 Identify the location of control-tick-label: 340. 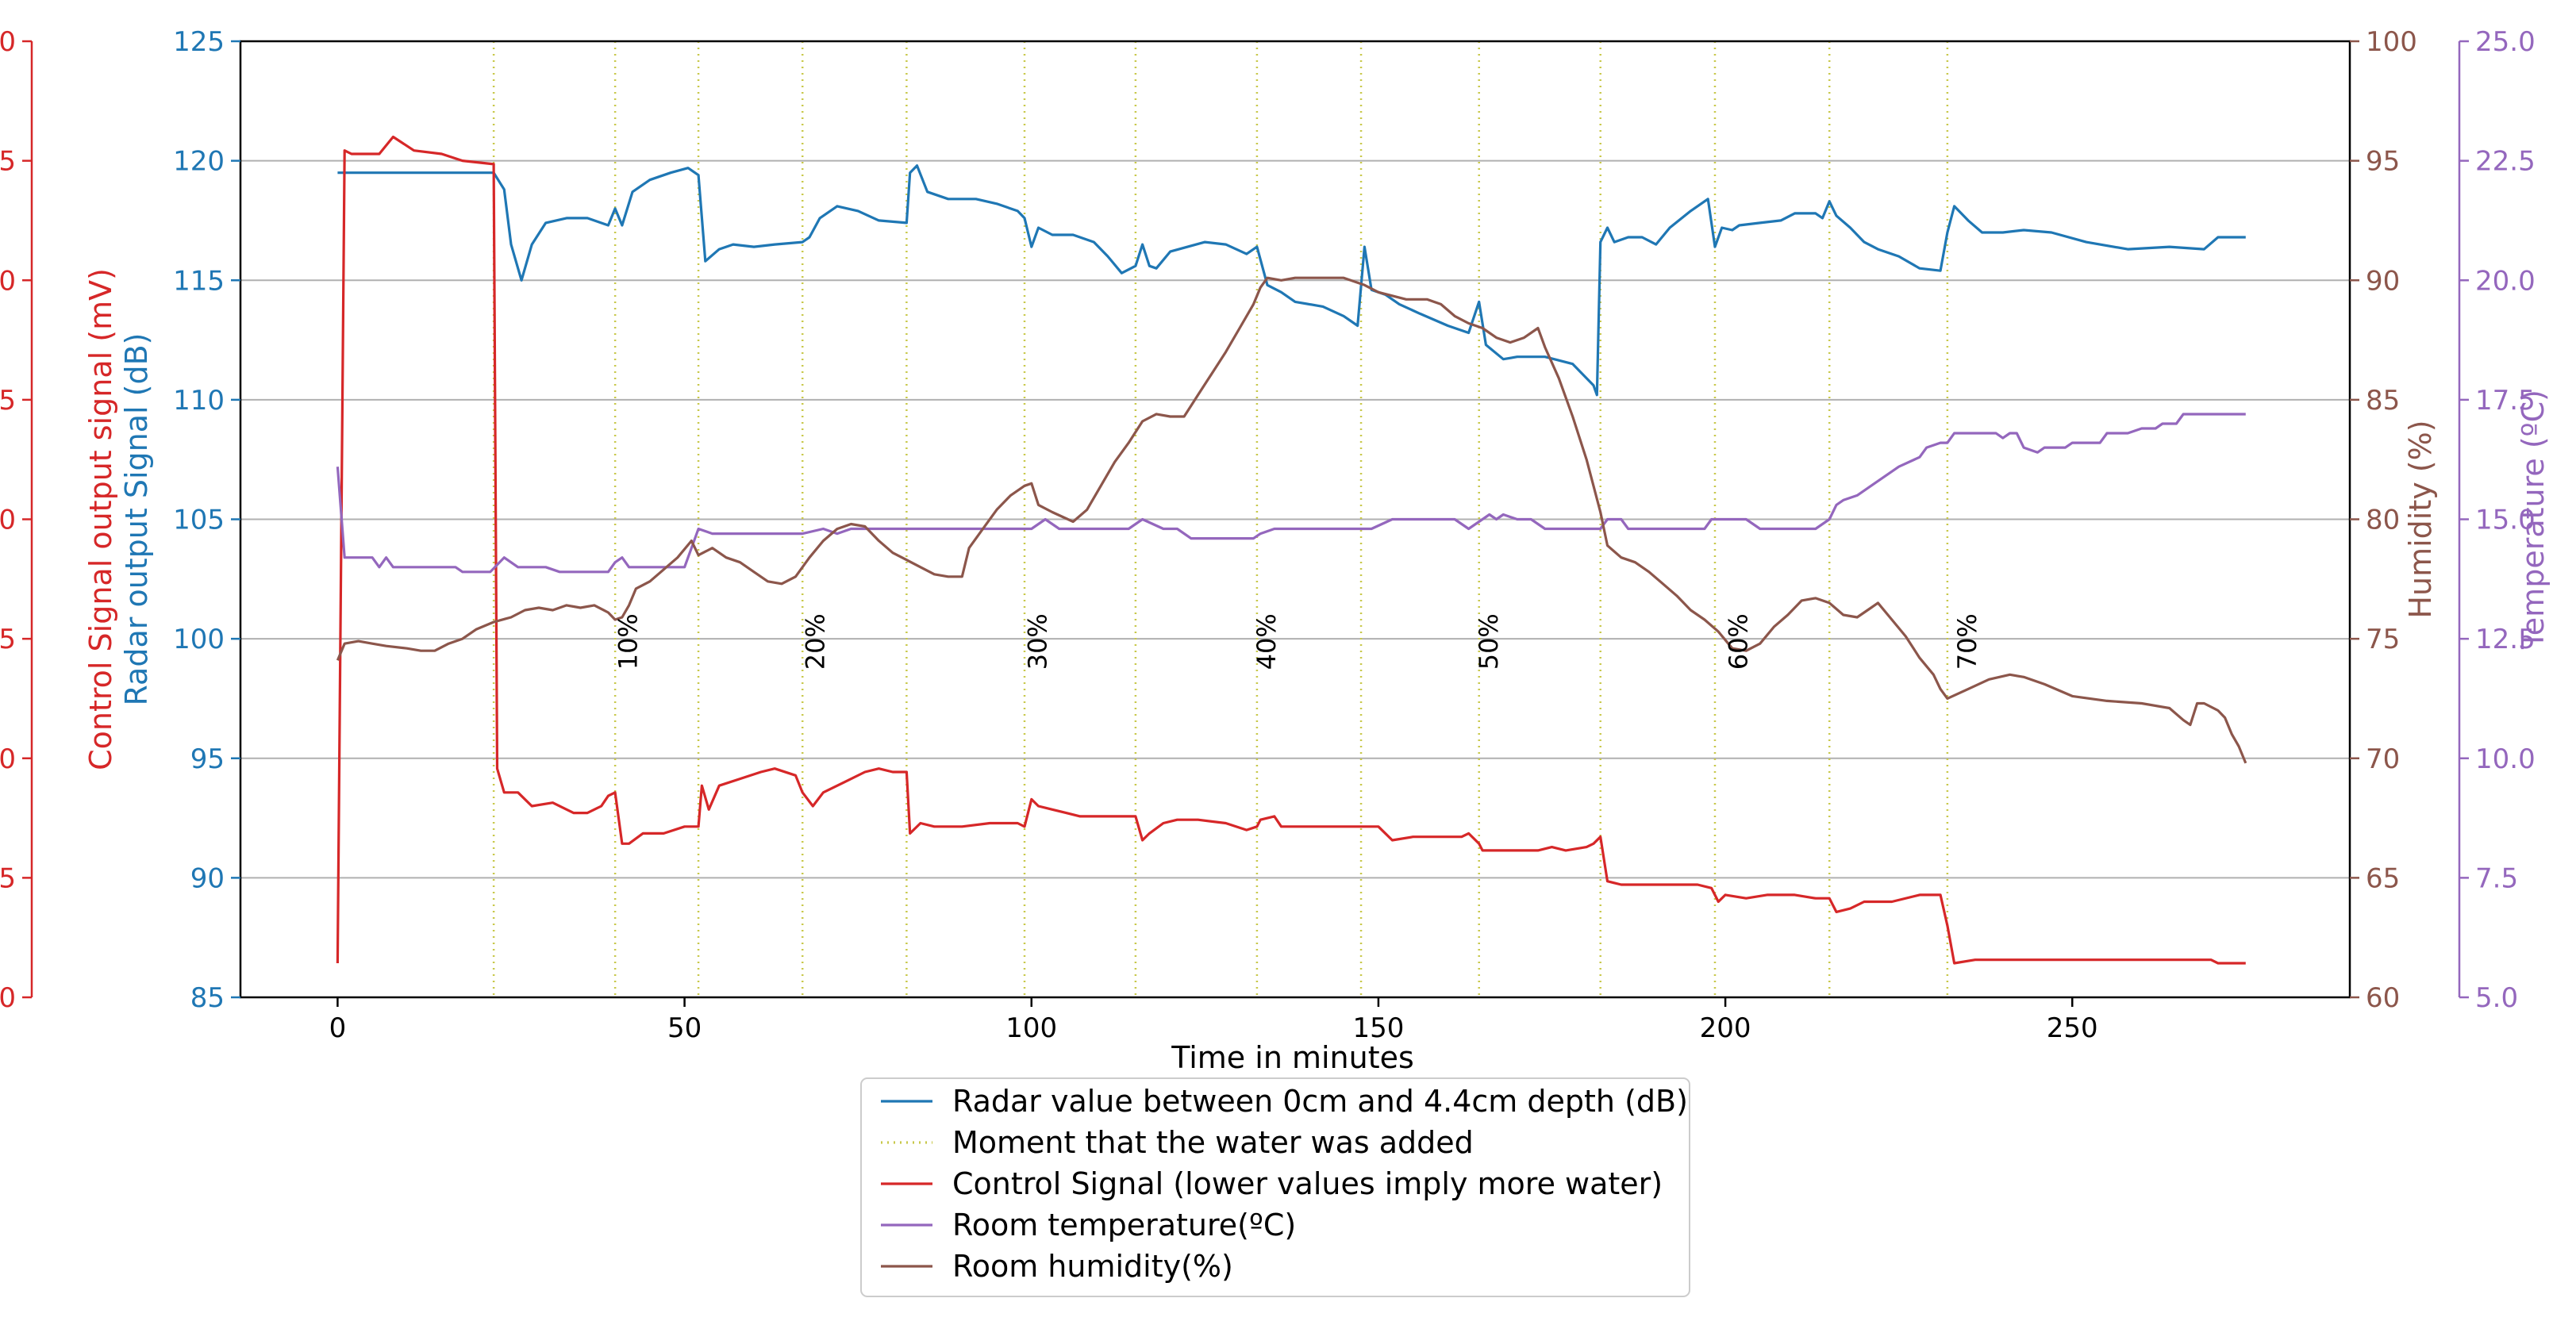
(8, 759).